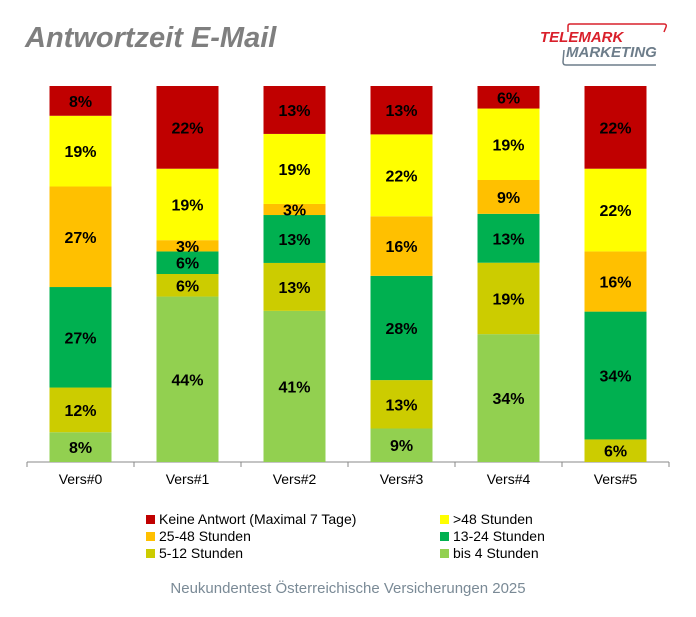 This screenshot has width=696, height=617. I want to click on legend-label: 13-24 Stunden, so click(499, 536).